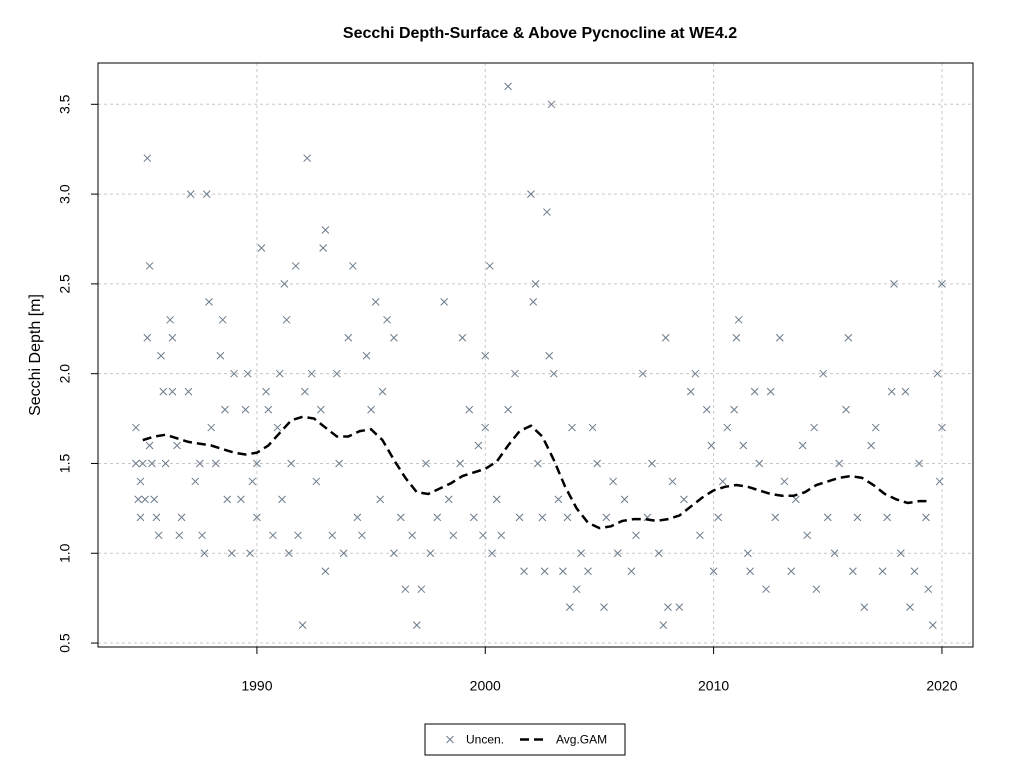 Image resolution: width=1024 pixels, height=768 pixels. Describe the element at coordinates (256, 686) in the screenshot. I see `x-tick-label: 1990` at that location.